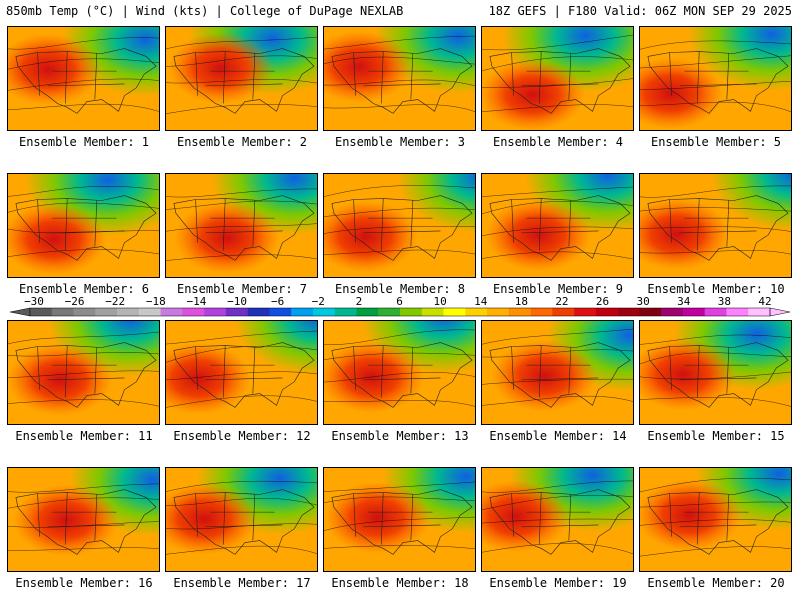 The width and height of the screenshot is (800, 600). What do you see at coordinates (439, 302) in the screenshot?
I see `colorbar-tick-label: 10` at bounding box center [439, 302].